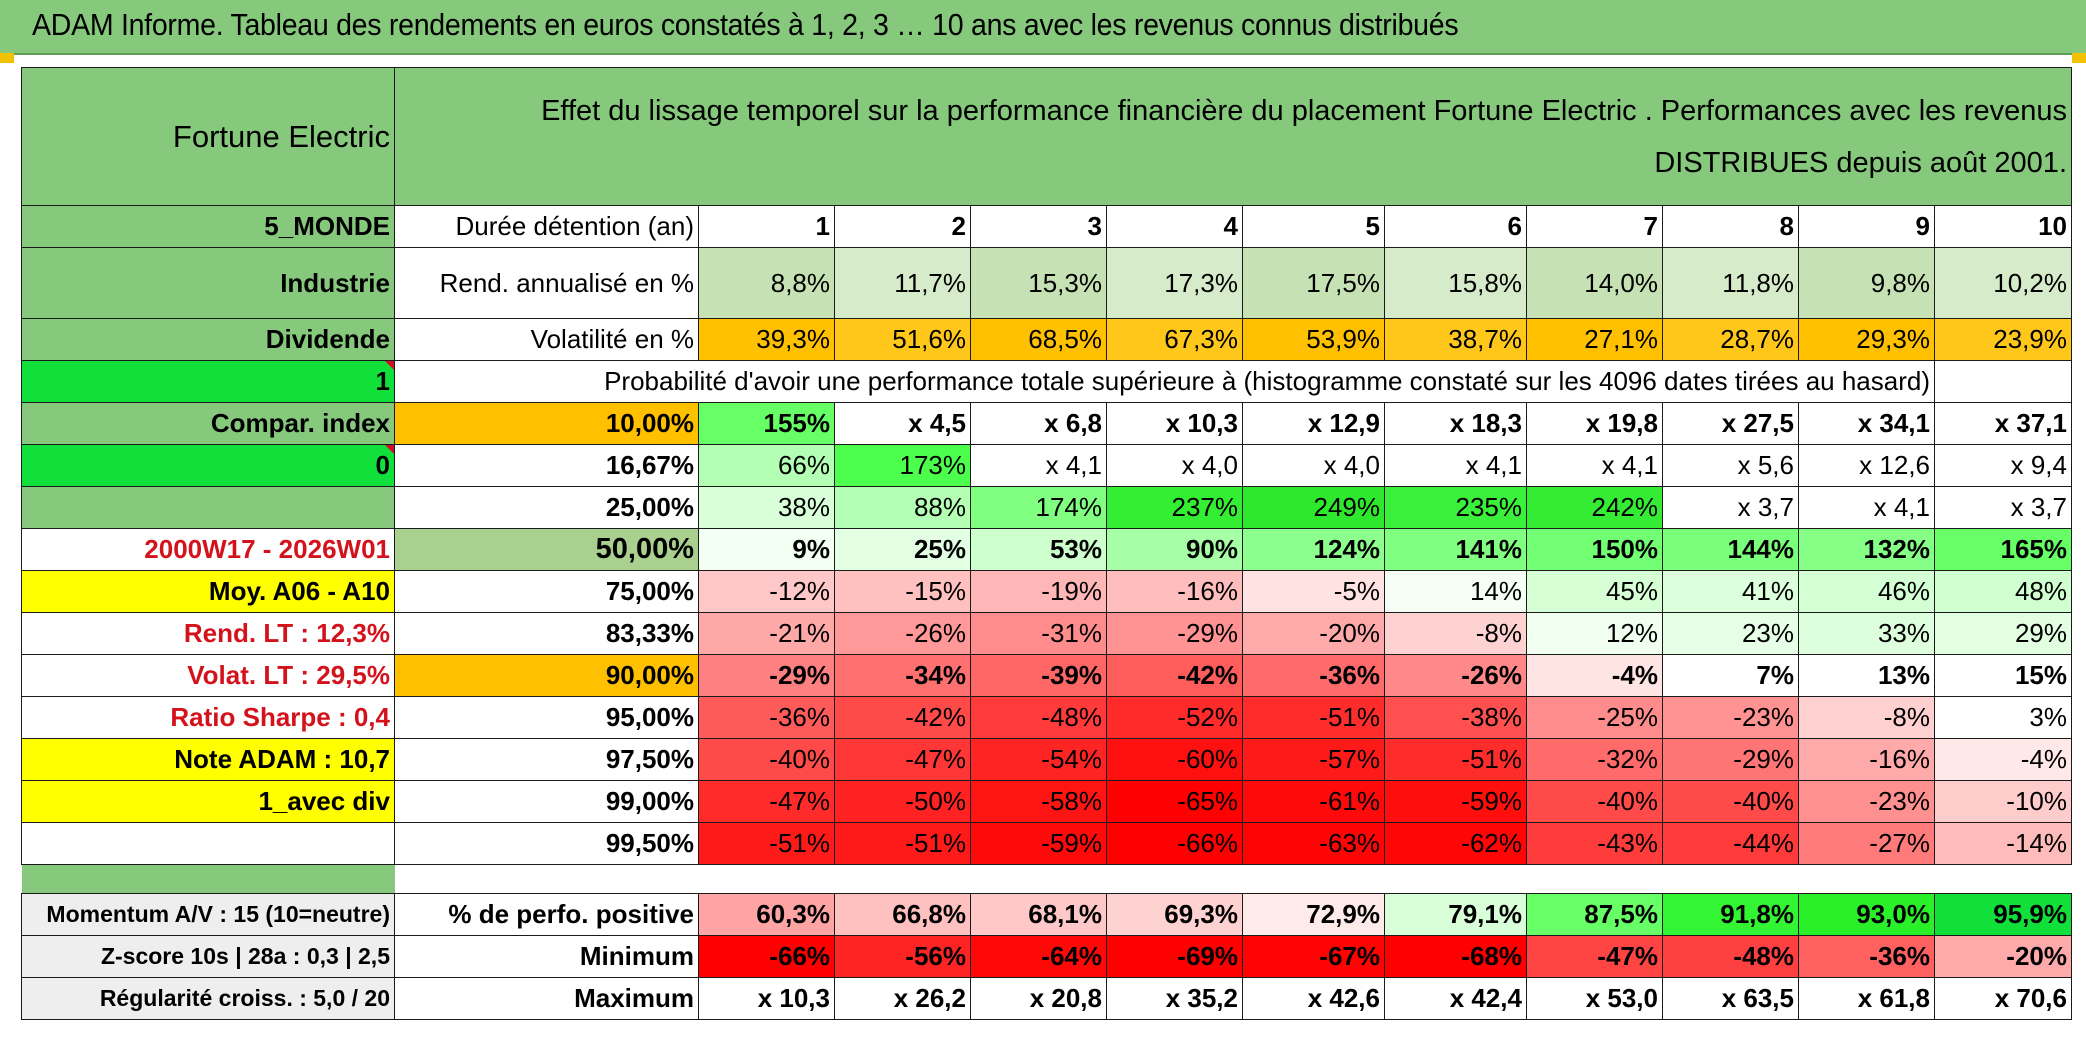  I want to click on probability-value: 13%, so click(1866, 675).